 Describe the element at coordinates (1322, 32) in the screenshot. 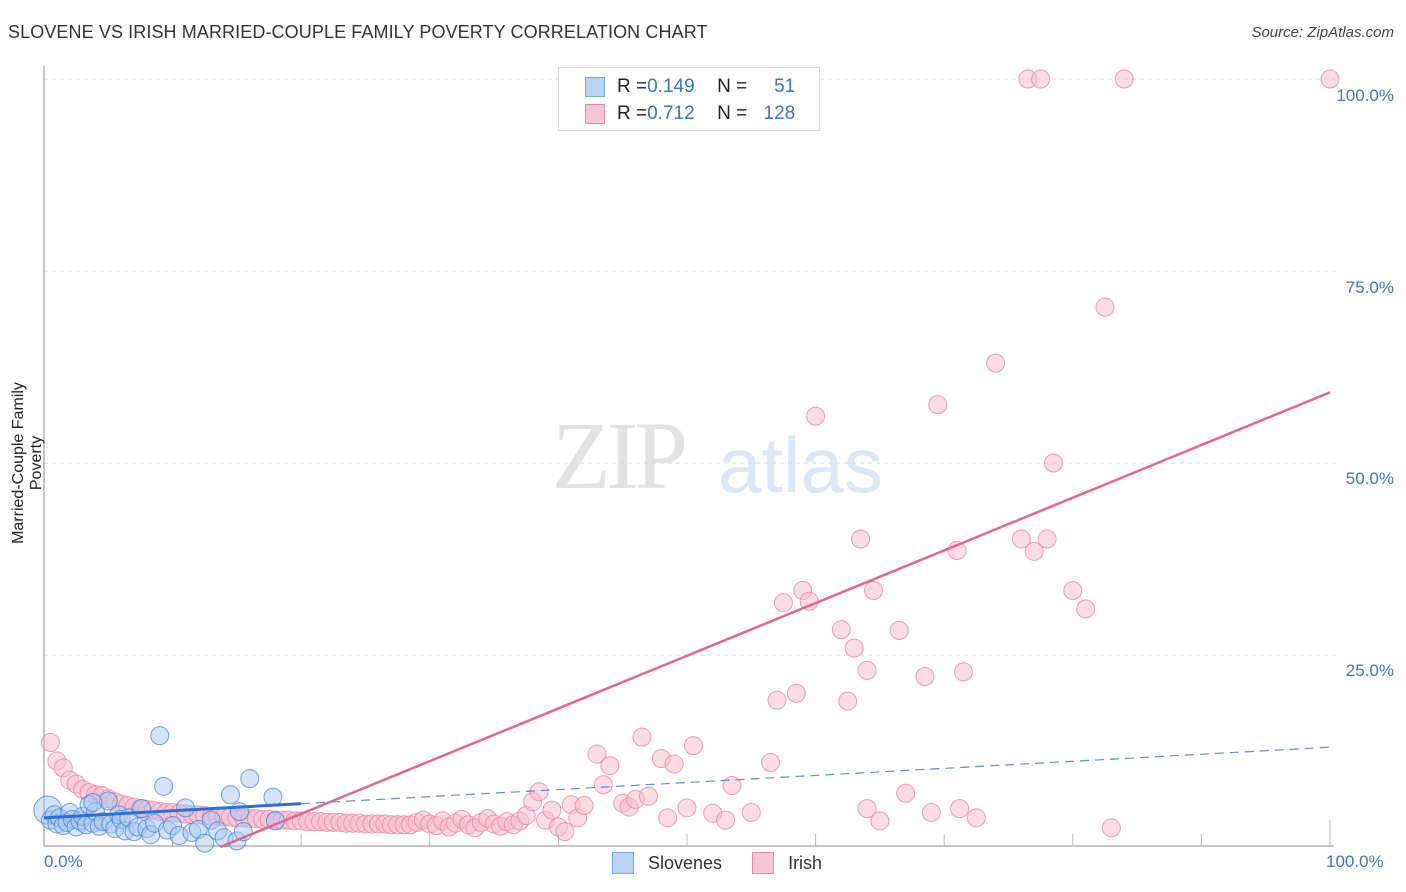

I see `source-label: Source: ZipAtlas.com` at that location.